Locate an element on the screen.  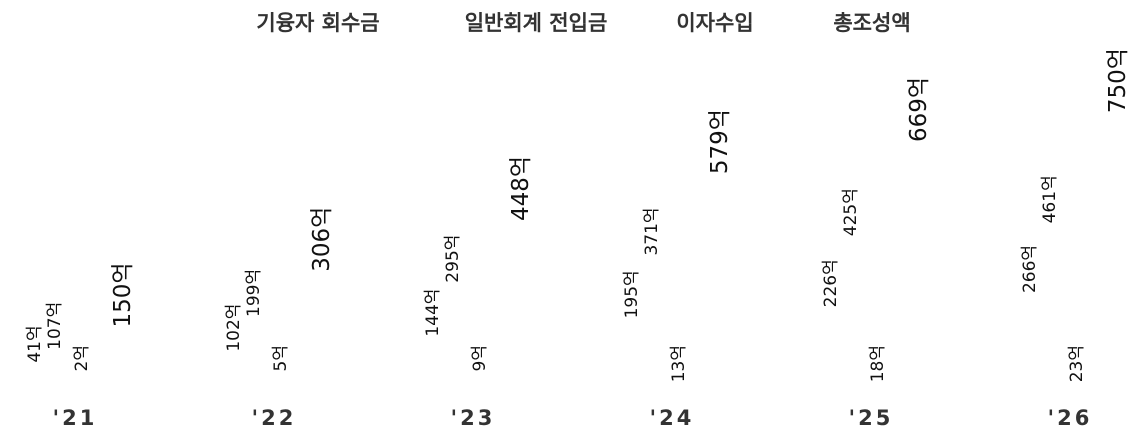
data-label-s3-c5: 18억 is located at coordinates (878, 363).